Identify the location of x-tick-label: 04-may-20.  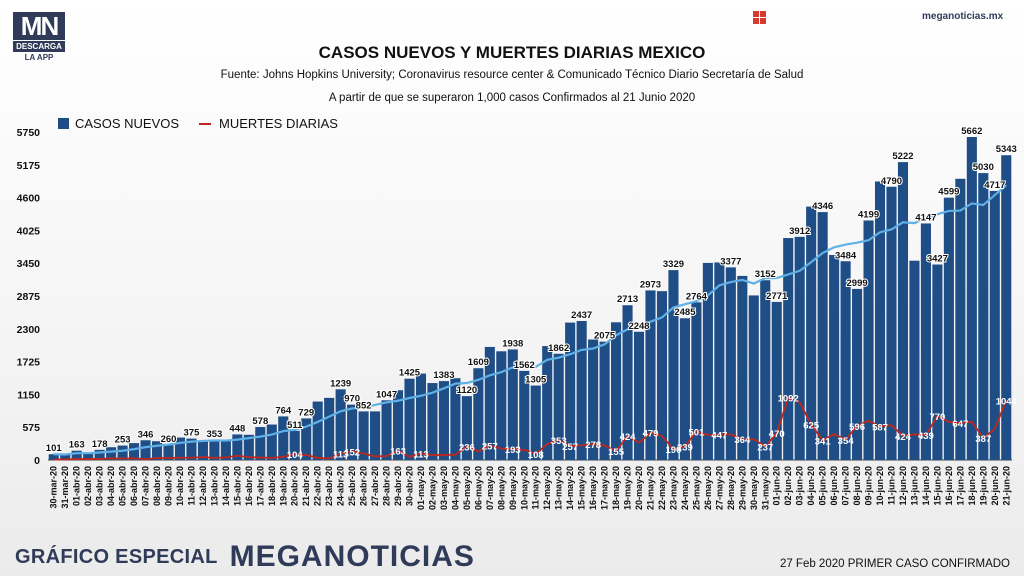
(455, 488).